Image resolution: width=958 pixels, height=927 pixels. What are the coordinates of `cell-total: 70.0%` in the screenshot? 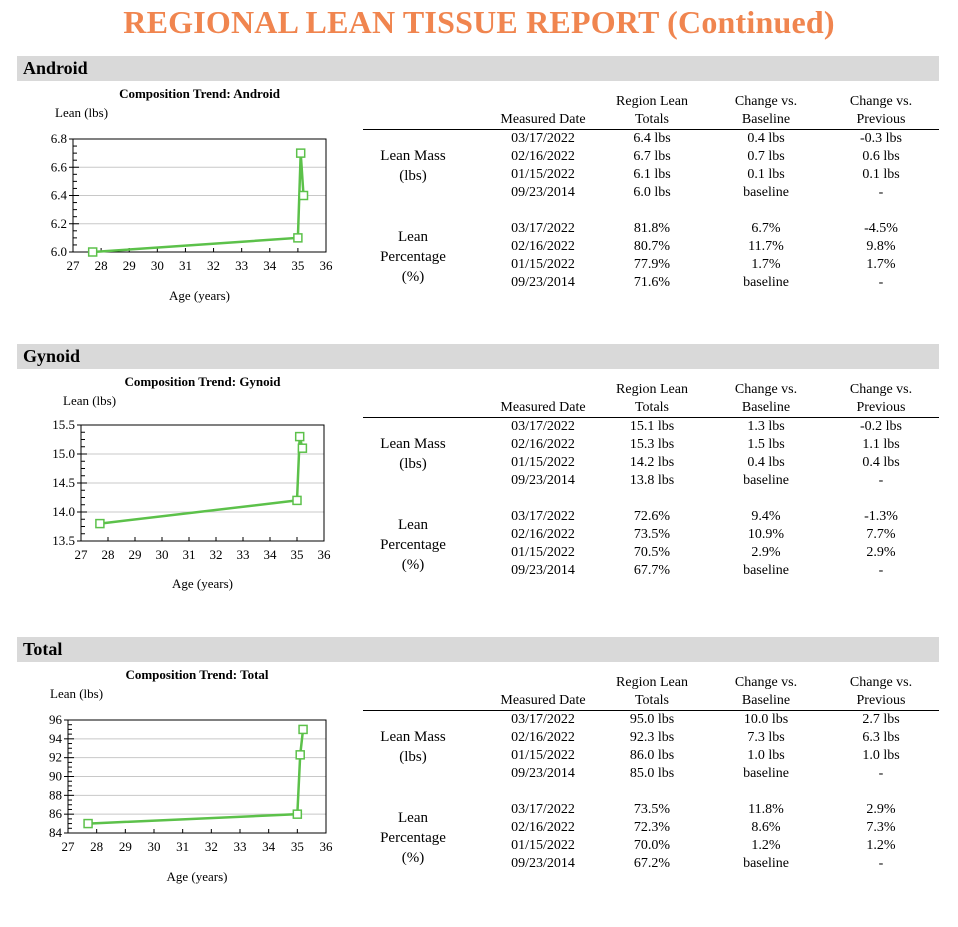 It's located at (652, 845).